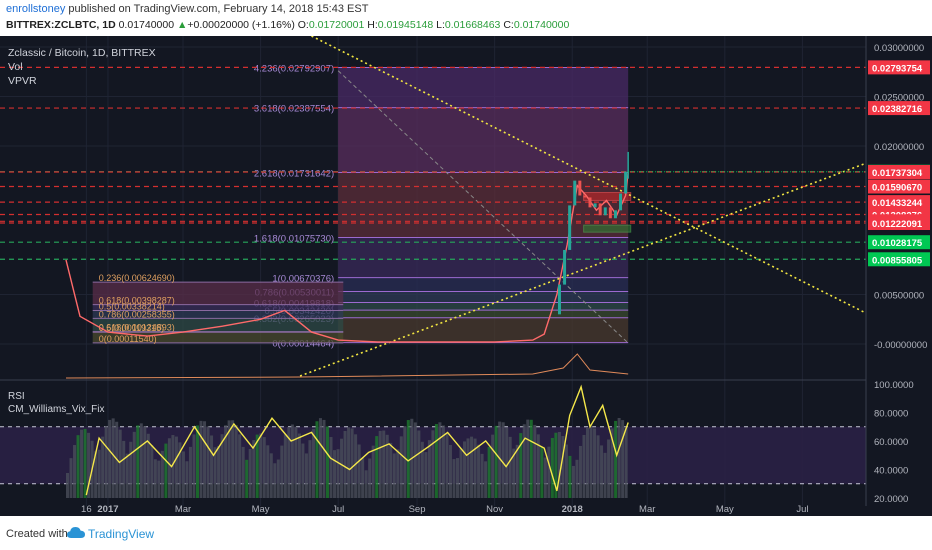 The width and height of the screenshot is (932, 550). I want to click on legend-rsi: RSI, so click(16, 396).